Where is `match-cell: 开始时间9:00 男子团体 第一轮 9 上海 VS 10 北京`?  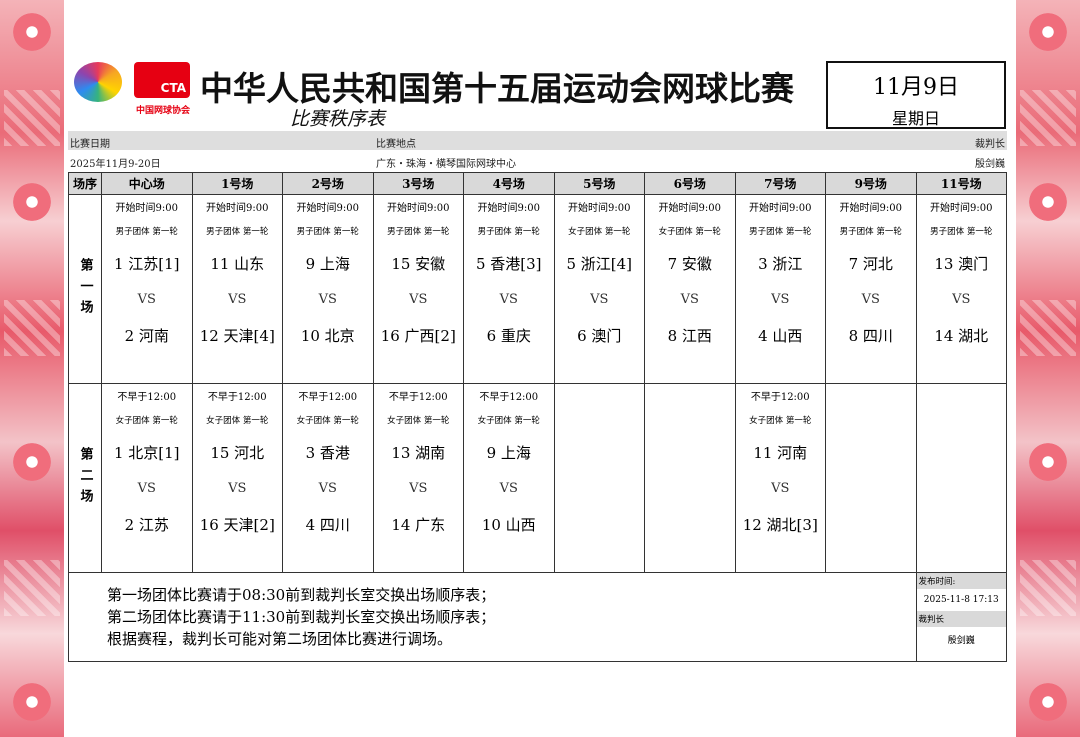 match-cell: 开始时间9:00 男子团体 第一轮 9 上海 VS 10 北京 is located at coordinates (328, 289).